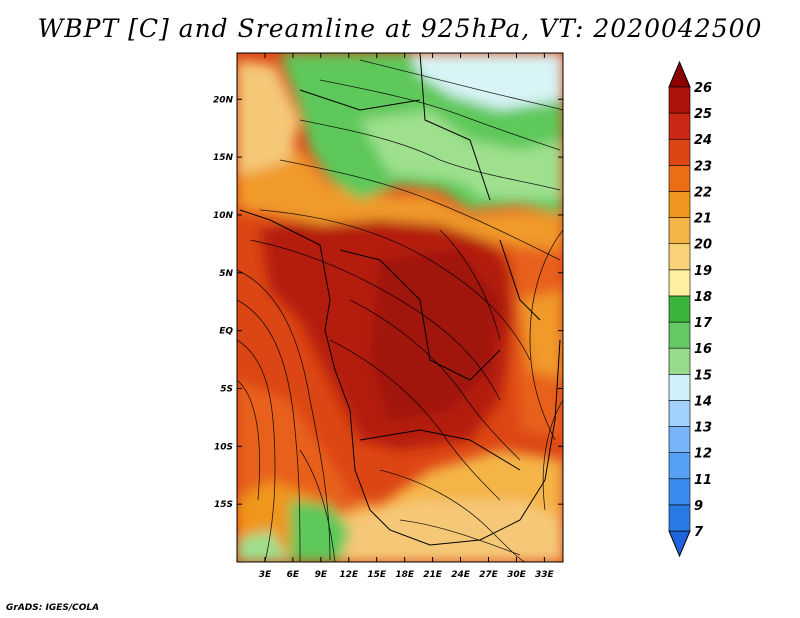 The image size is (800, 618). Describe the element at coordinates (703, 297) in the screenshot. I see `colorbar-label: 18` at that location.